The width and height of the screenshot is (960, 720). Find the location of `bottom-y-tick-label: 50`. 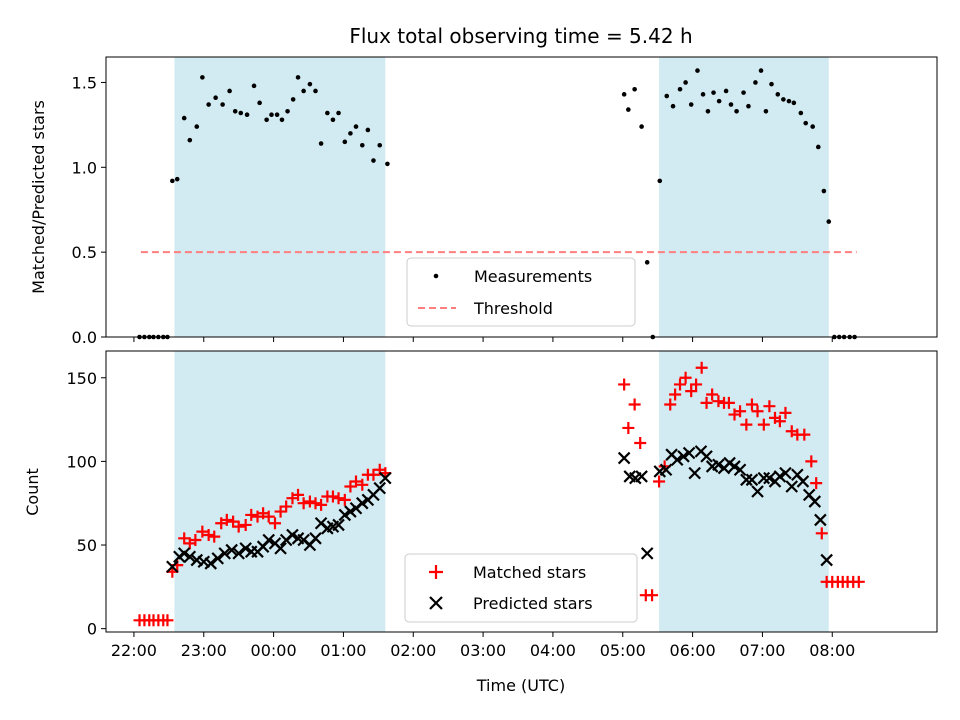

bottom-y-tick-label: 50 is located at coordinates (87, 545).